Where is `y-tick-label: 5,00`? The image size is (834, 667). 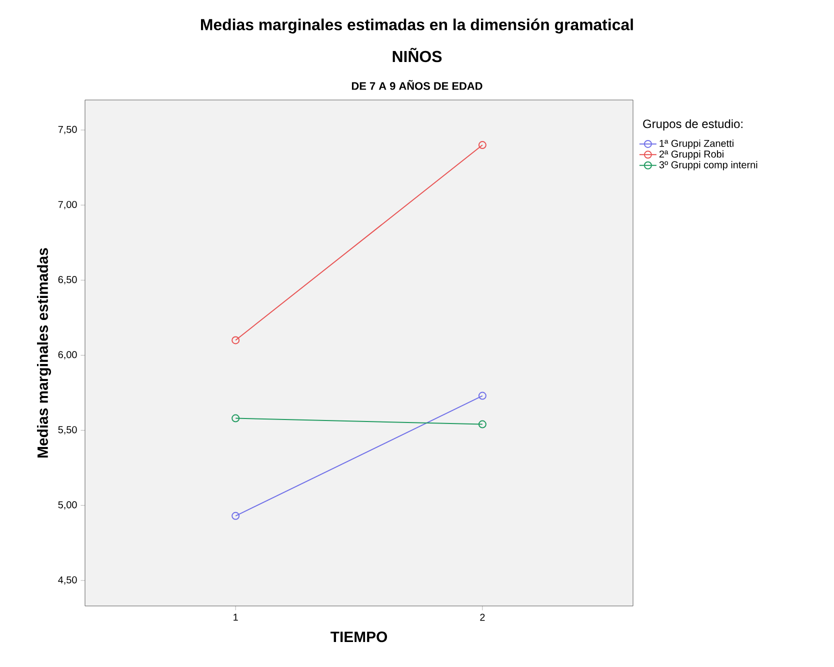 y-tick-label: 5,00 is located at coordinates (67, 505).